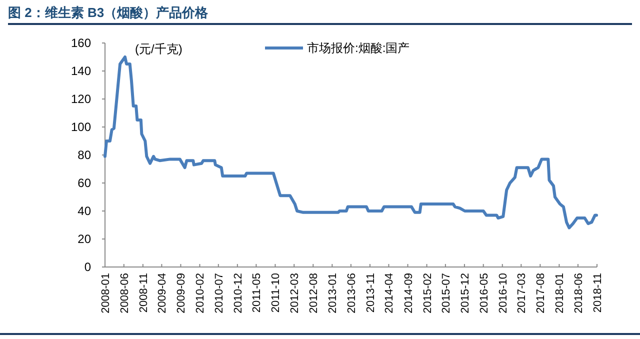 The image size is (640, 339). Describe the element at coordinates (158, 49) in the screenshot. I see `annotation: (元/千克)` at that location.